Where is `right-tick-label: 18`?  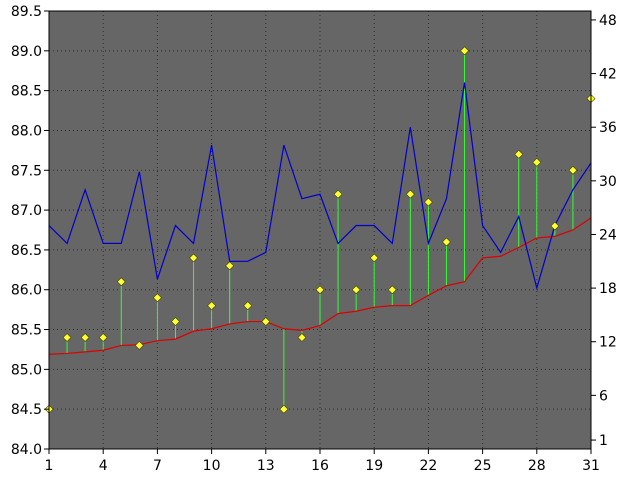 right-tick-label: 18 is located at coordinates (608, 289).